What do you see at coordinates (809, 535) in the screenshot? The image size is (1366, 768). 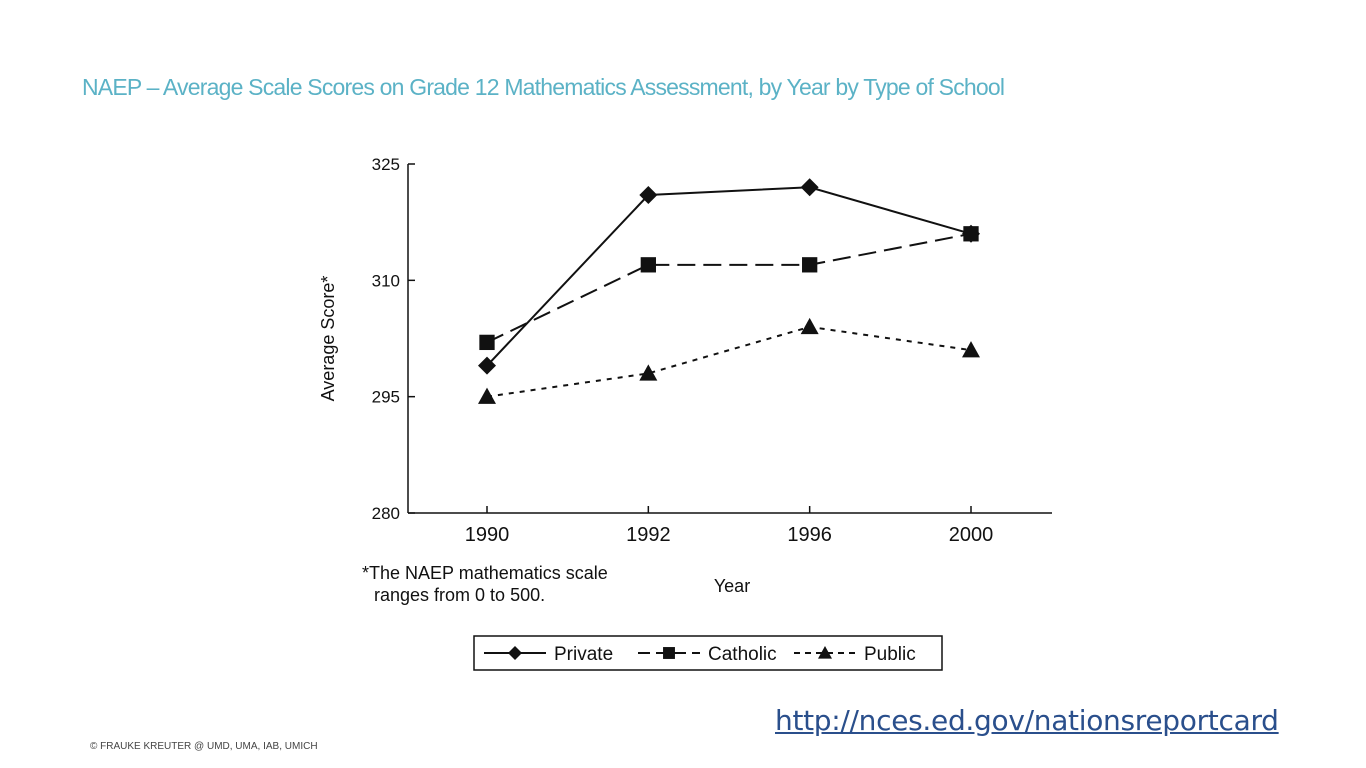 I see `x-tick-label: 1996` at bounding box center [809, 535].